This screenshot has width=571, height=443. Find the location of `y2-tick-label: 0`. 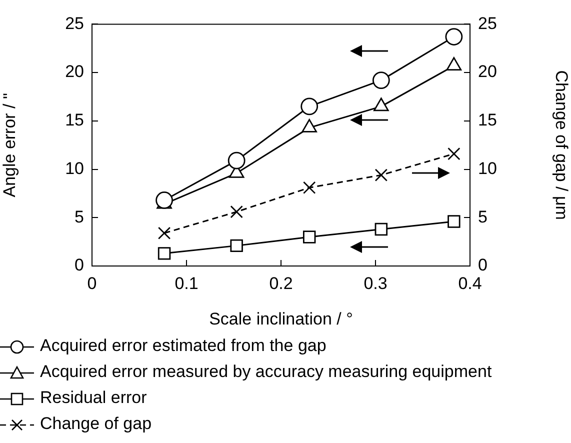

y2-tick-label: 0 is located at coordinates (483, 265).